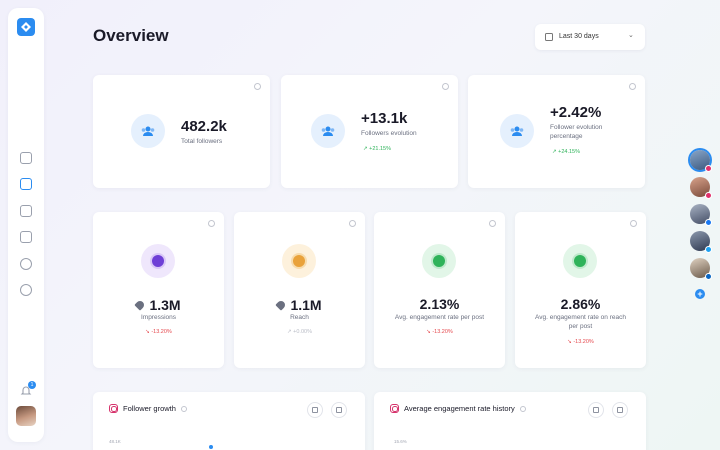 The image size is (720, 450). What do you see at coordinates (211, 447) in the screenshot?
I see `chart-point` at bounding box center [211, 447].